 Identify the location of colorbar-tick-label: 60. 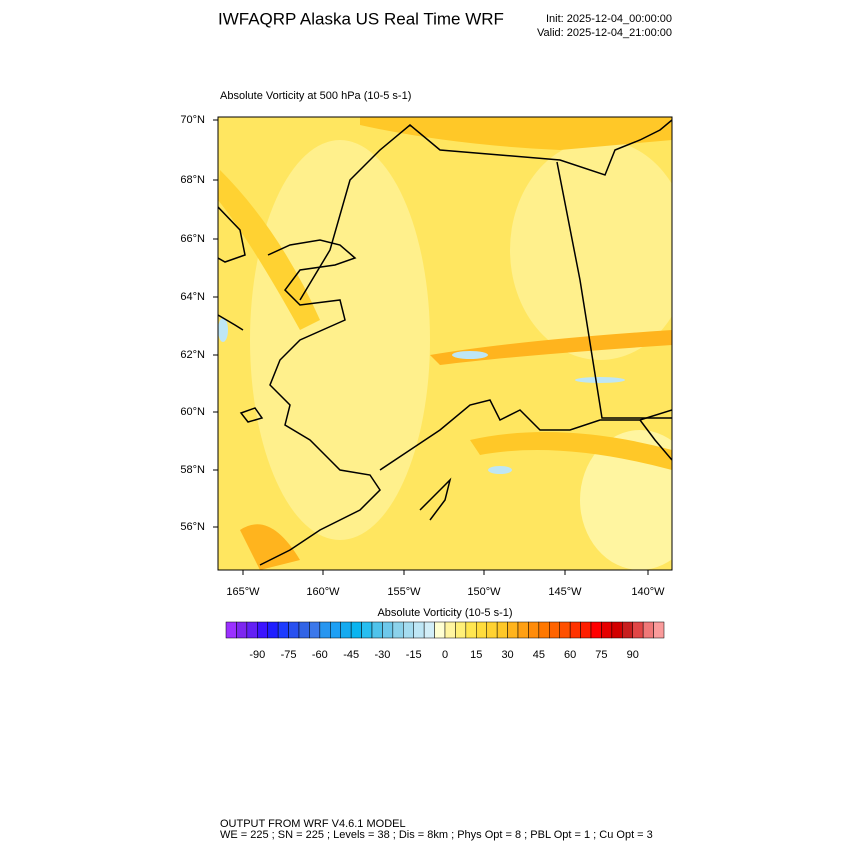
(570, 655).